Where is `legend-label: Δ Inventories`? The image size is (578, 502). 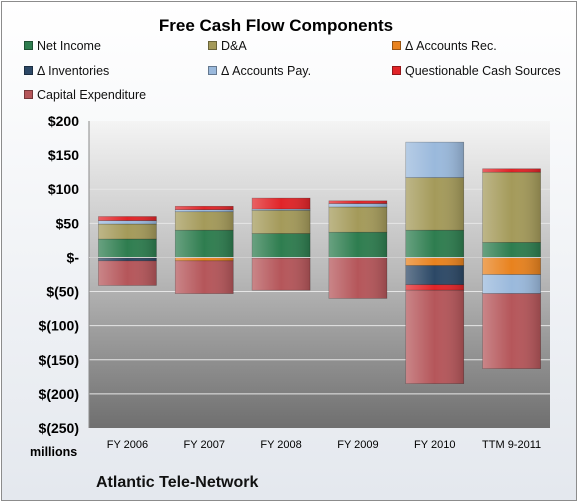
legend-label: Δ Inventories is located at coordinates (73, 71).